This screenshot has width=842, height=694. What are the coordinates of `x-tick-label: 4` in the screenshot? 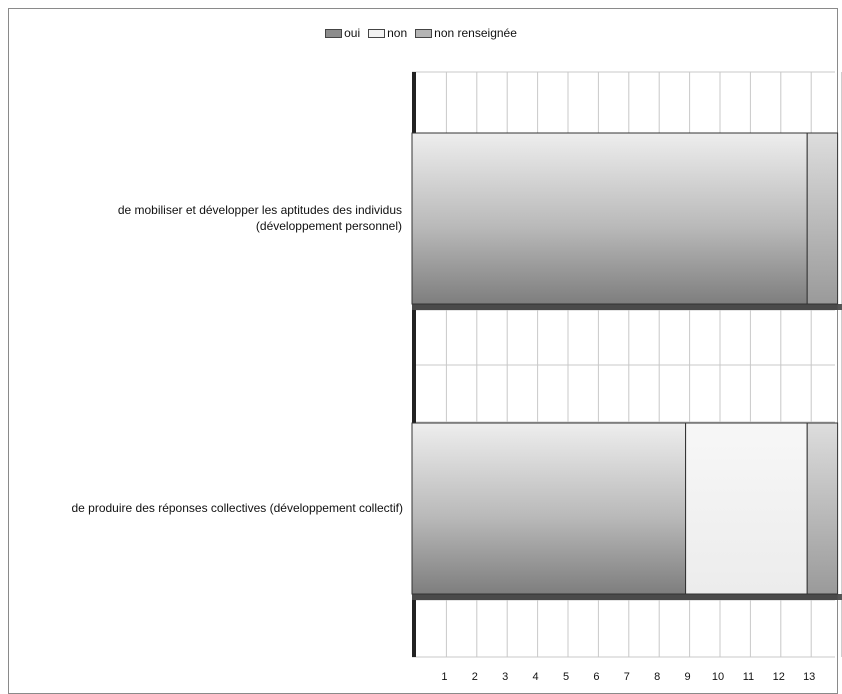 It's located at (536, 677).